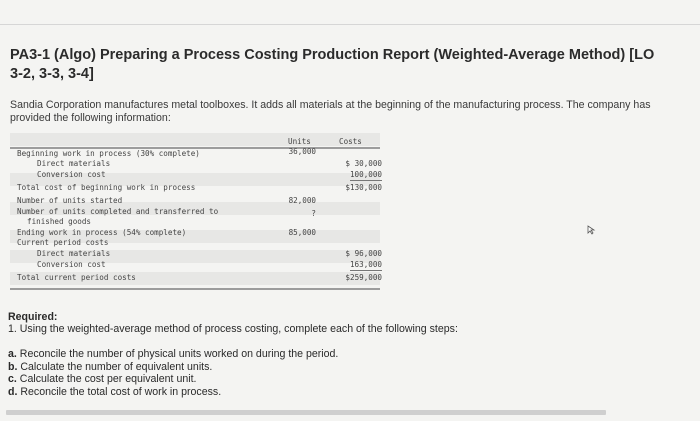  What do you see at coordinates (313, 213) in the screenshot?
I see `row-units: ?` at bounding box center [313, 213].